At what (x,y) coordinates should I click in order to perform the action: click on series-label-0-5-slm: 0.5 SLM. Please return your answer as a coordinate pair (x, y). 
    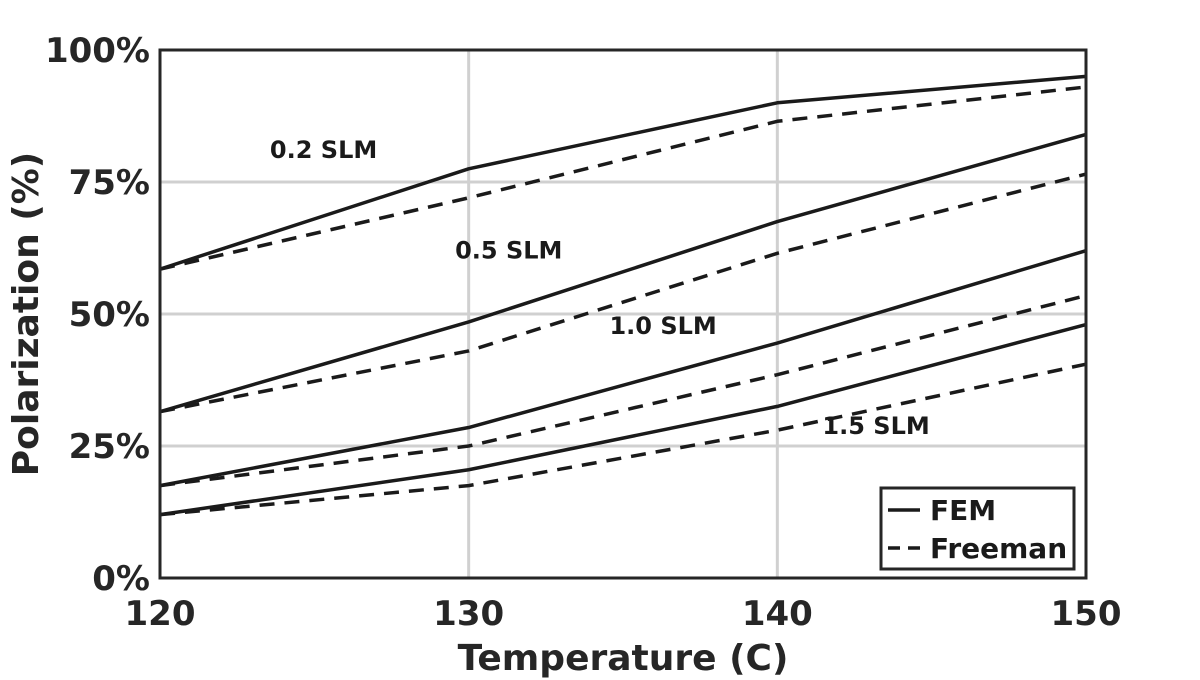
    Looking at the image, I should click on (508, 251).